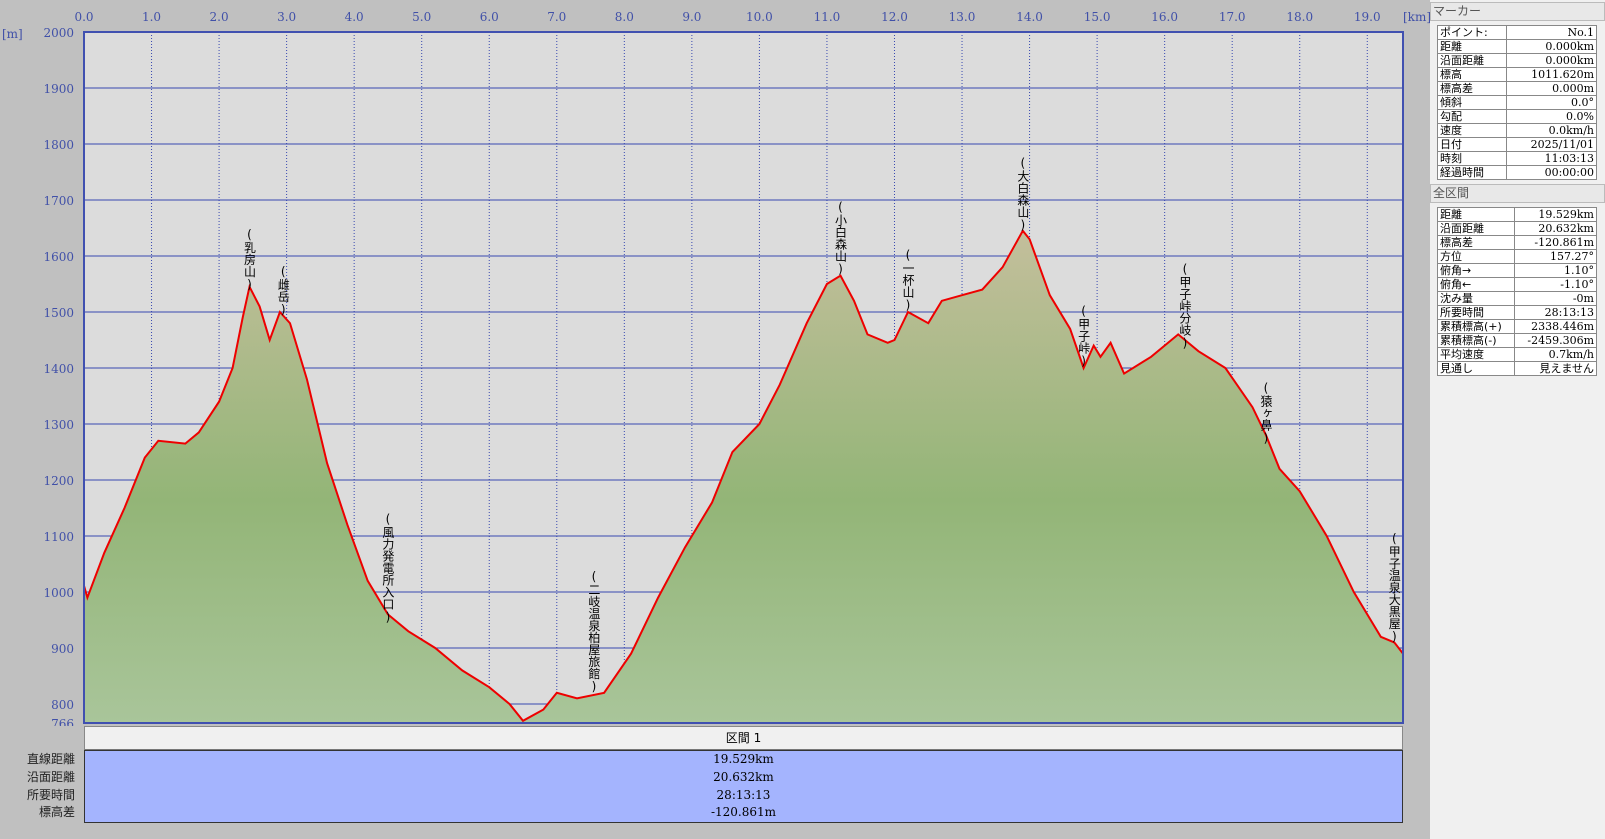 The width and height of the screenshot is (1605, 839). I want to click on info-label: 見通し, so click(1476, 368).